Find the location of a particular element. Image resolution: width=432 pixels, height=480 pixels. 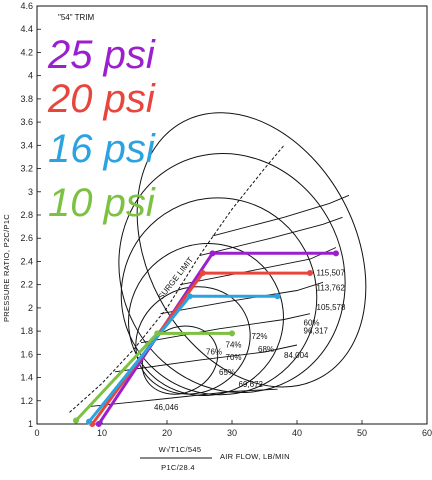

legend-entry: 16 psi is located at coordinates (102, 149).